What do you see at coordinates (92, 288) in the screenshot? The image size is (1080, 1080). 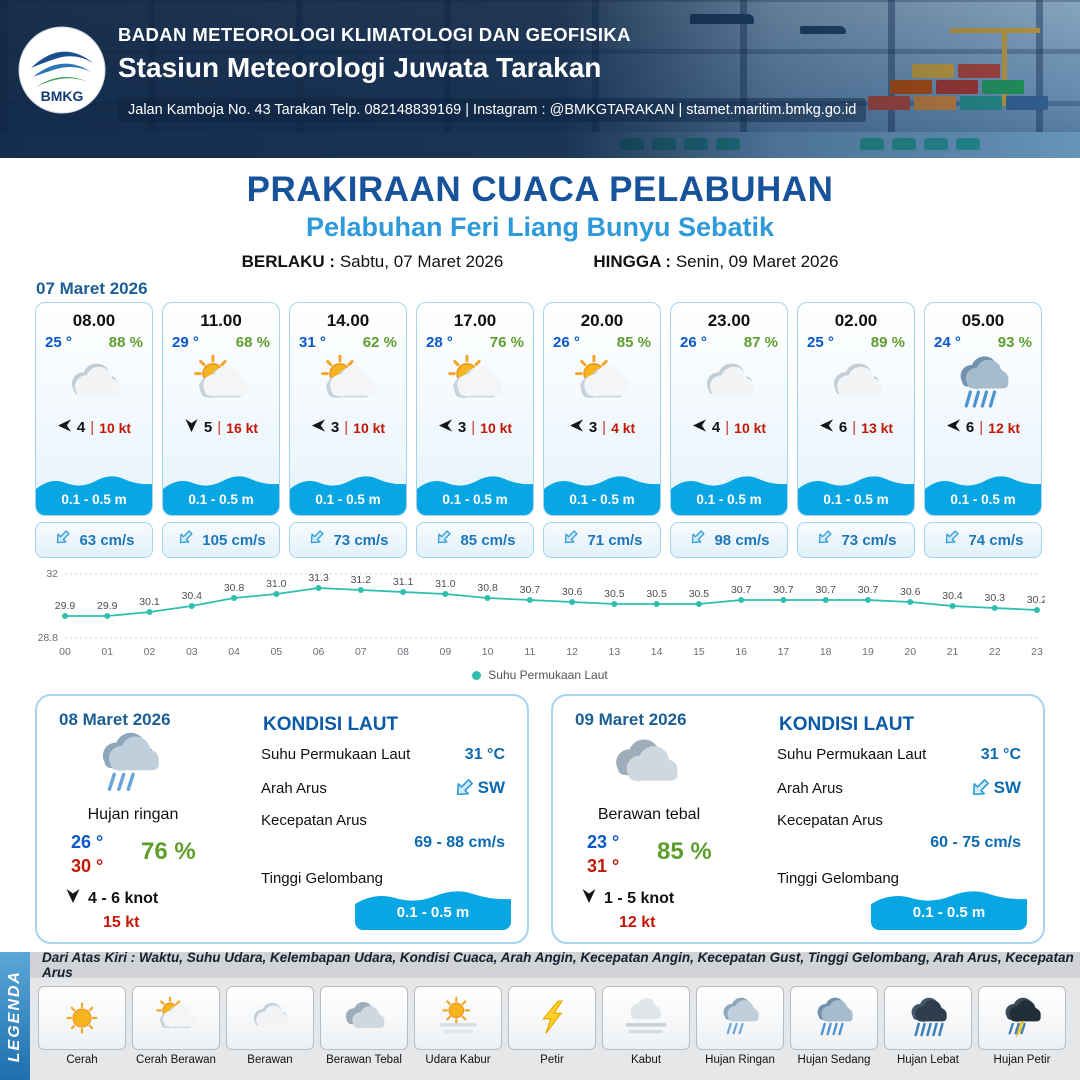 I see `forecast-day-1-date: 07 Maret 2026` at bounding box center [92, 288].